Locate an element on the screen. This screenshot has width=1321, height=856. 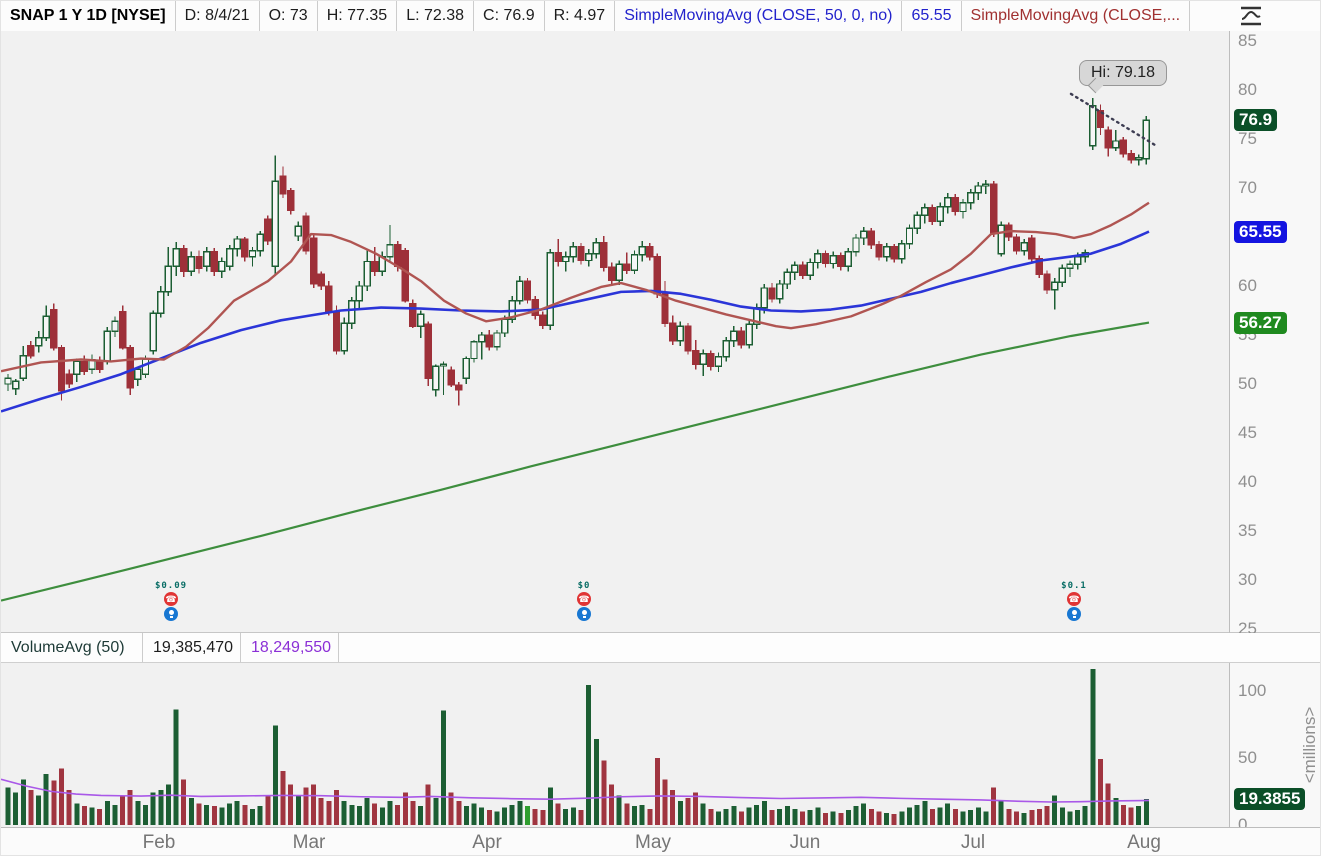
volume-study-header: VolumeAvg (50) 19,385,470 18,249,550 is located at coordinates (660, 648).